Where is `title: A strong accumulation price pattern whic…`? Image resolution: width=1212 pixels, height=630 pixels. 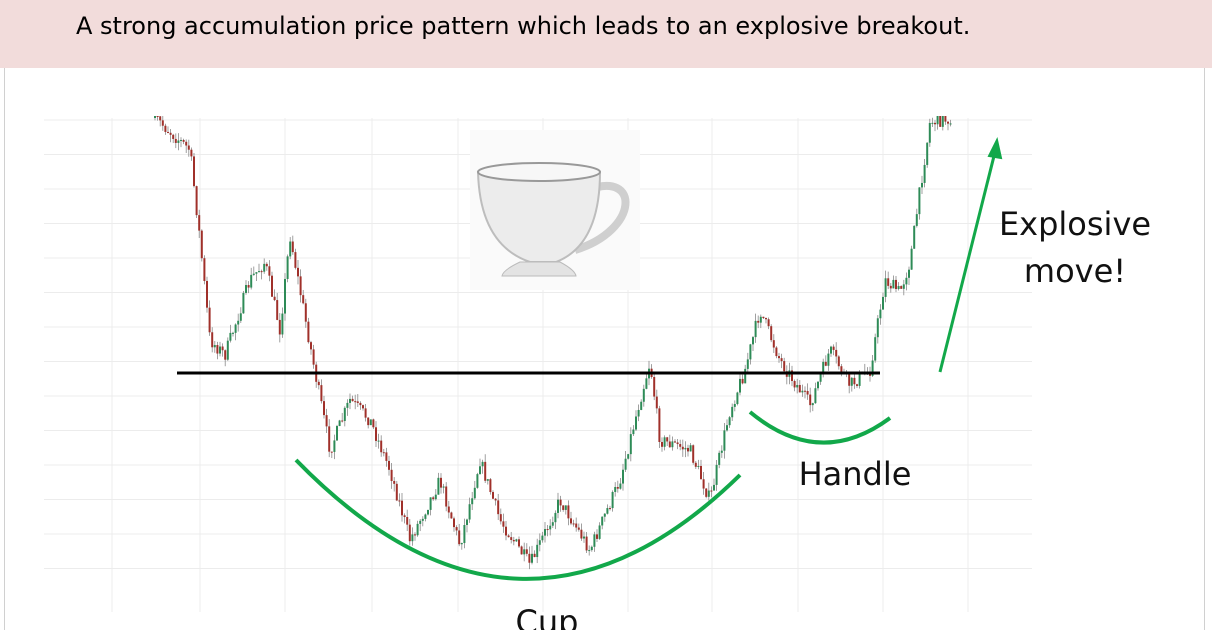
title: A strong accumulation price pattern whic… is located at coordinates (523, 26).